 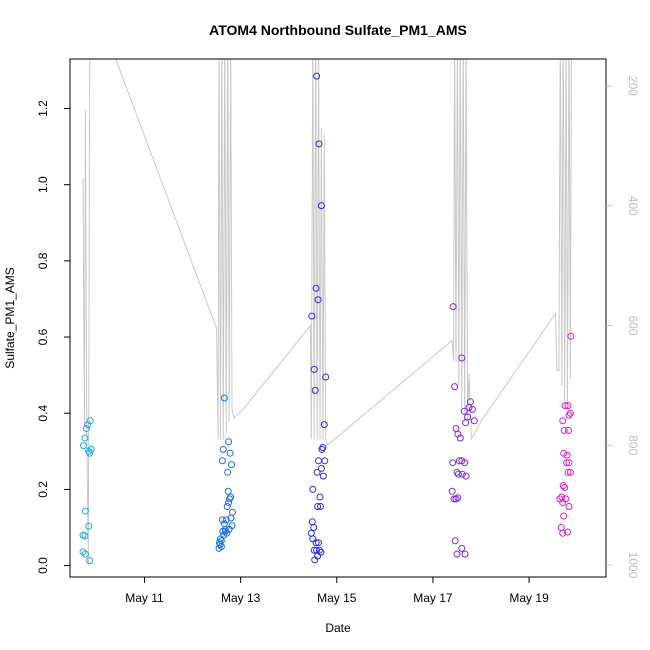 I want to click on y-tick-label: 0.0, so click(x=43, y=565).